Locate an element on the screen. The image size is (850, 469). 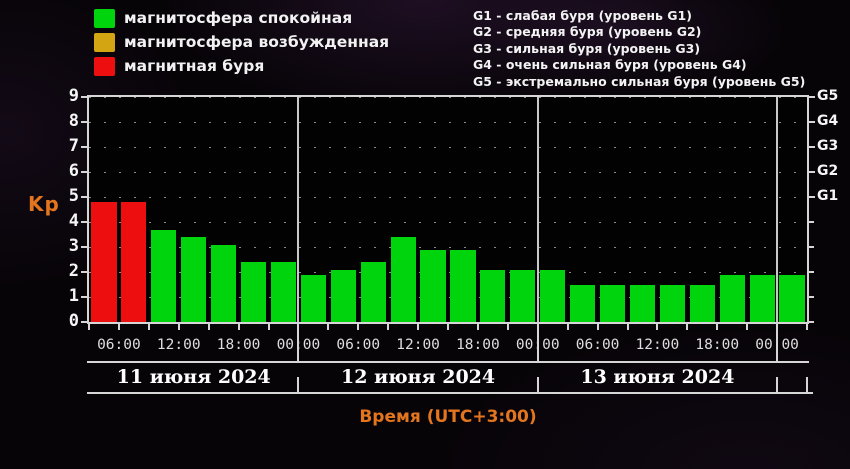
g-level-label-g5: G5 is located at coordinates (828, 96).